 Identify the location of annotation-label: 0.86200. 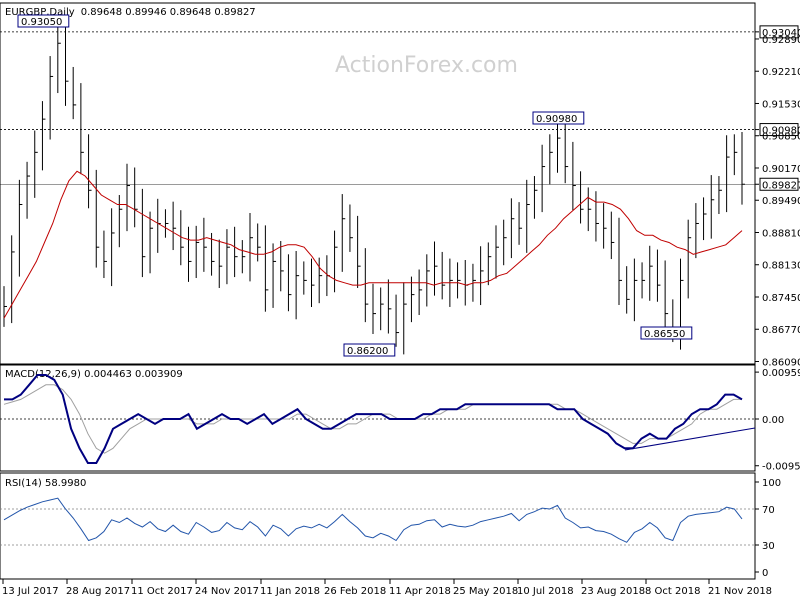
(367, 351).